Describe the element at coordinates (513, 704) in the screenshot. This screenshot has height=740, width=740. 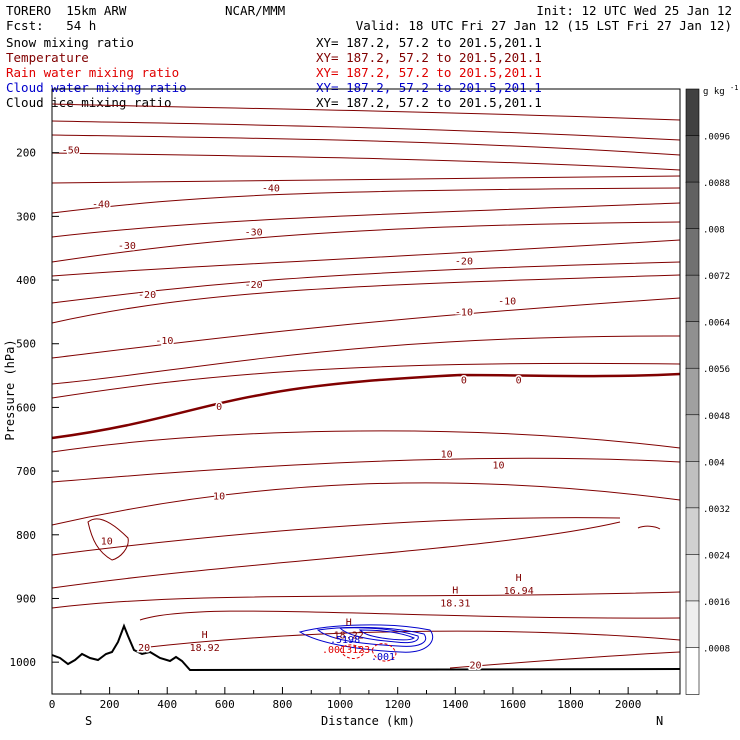
I see `x-tick-label: 1600` at that location.